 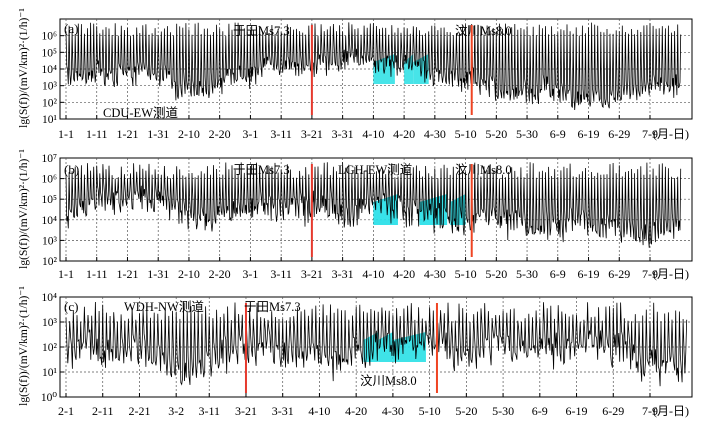 What do you see at coordinates (71, 169) in the screenshot?
I see `panel-b-label: (b)` at bounding box center [71, 169].